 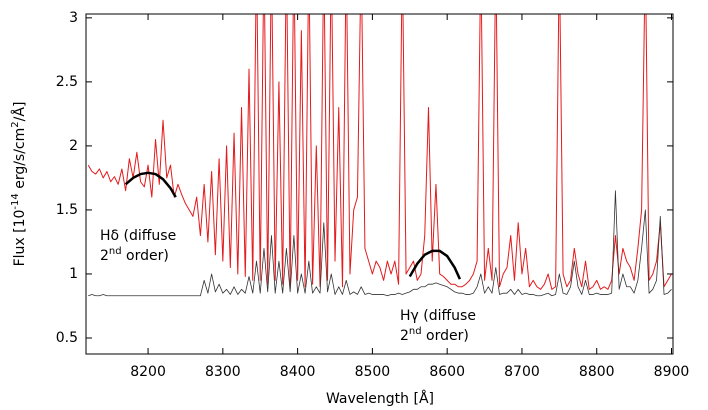 I want to click on x-tick-label: 8600, so click(x=447, y=372).